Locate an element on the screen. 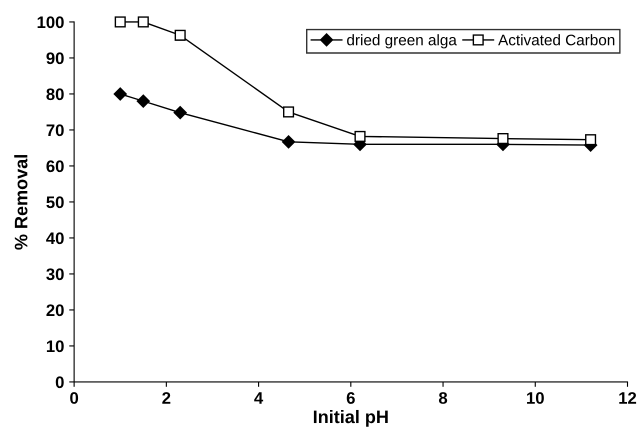 The image size is (639, 439). x-tick-label: 10 is located at coordinates (535, 398).